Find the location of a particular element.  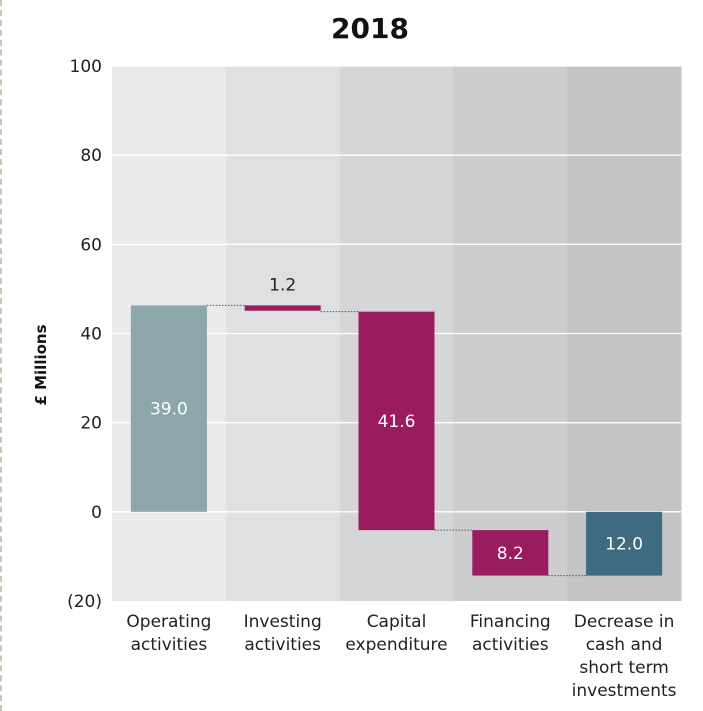

data-label: 8.2 is located at coordinates (510, 554).